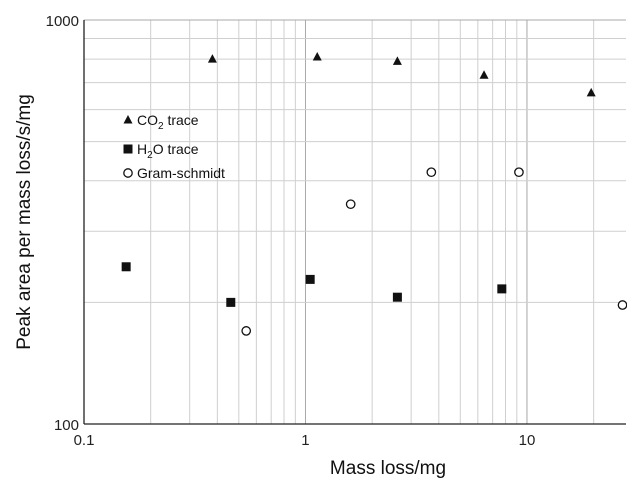  I want to click on co2-legend-marker, so click(128, 119).